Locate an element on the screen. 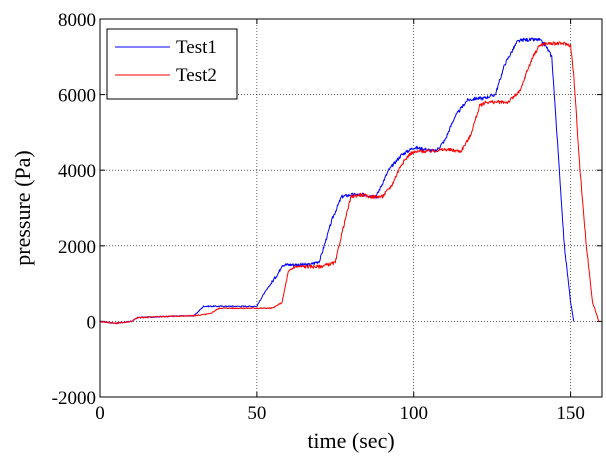 The height and width of the screenshot is (459, 606). legend-label-test1: Test1 is located at coordinates (196, 47).